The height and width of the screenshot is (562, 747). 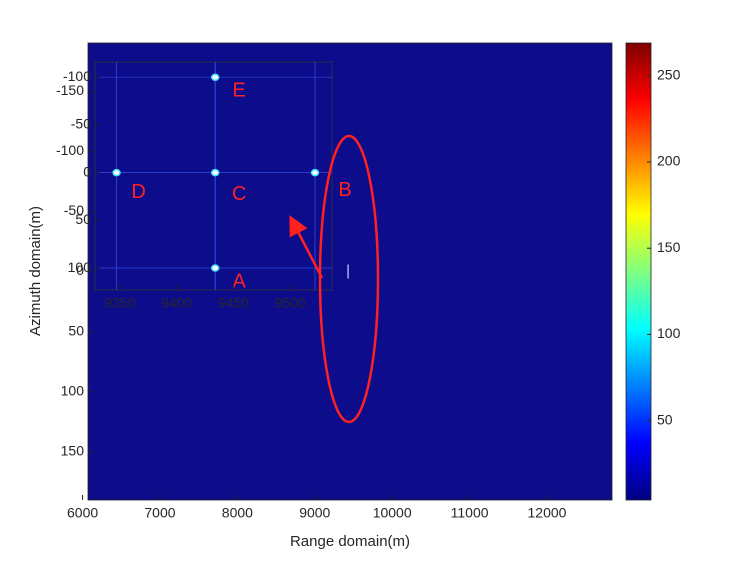 What do you see at coordinates (35, 271) in the screenshot?
I see `y-axis-label: Azimuth domain(m)` at bounding box center [35, 271].